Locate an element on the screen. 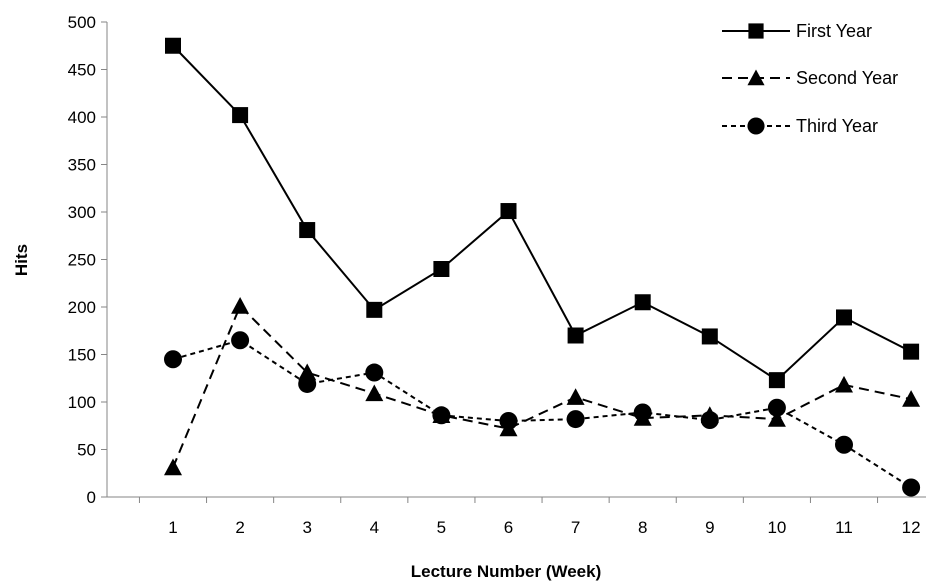 Image resolution: width=926 pixels, height=583 pixels. legend: First Year Second Year Third Year is located at coordinates (810, 78).